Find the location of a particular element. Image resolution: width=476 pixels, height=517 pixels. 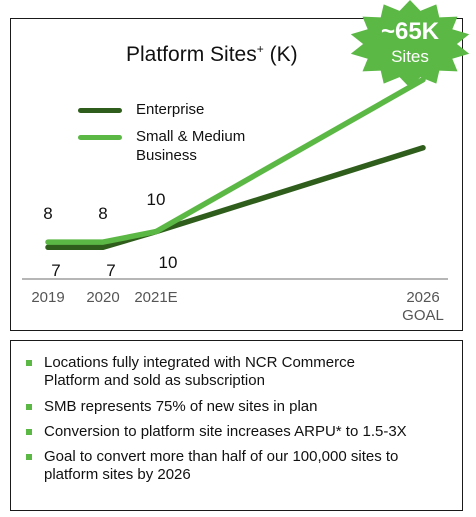

starburst-shape is located at coordinates (410, 44).